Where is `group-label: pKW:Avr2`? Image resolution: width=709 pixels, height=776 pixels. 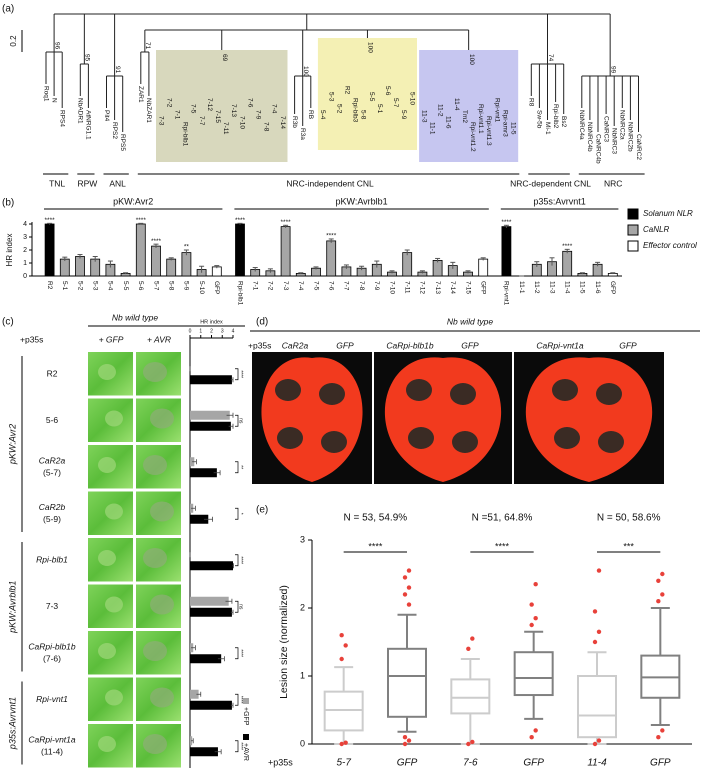
group-label: pKW:Avr2 is located at coordinates (133, 201).